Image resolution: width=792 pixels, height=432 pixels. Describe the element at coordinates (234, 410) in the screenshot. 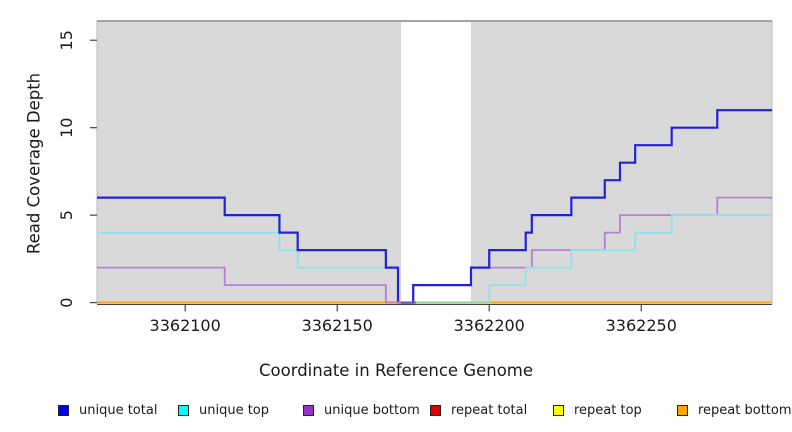

I see `legend-label-unique-top: unique top` at that location.